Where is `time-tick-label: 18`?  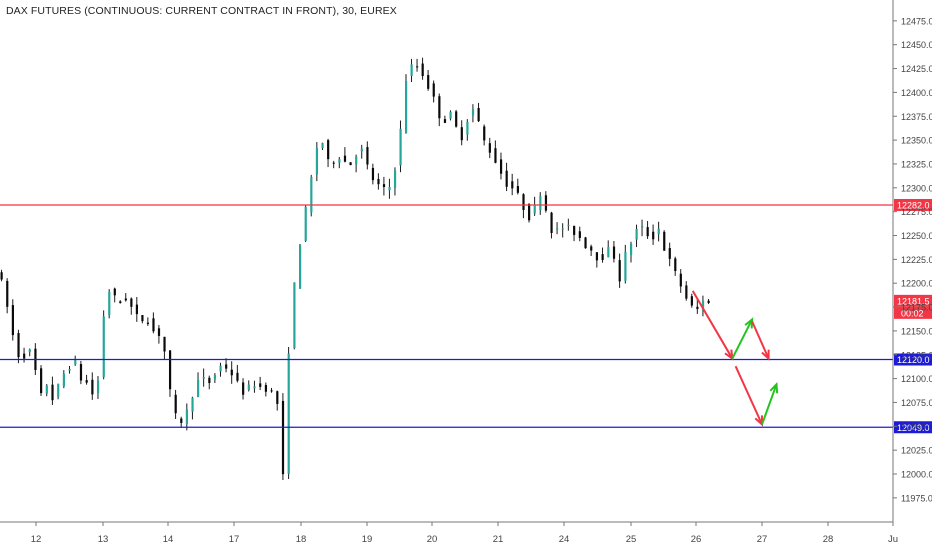
time-tick-label: 18 is located at coordinates (301, 539).